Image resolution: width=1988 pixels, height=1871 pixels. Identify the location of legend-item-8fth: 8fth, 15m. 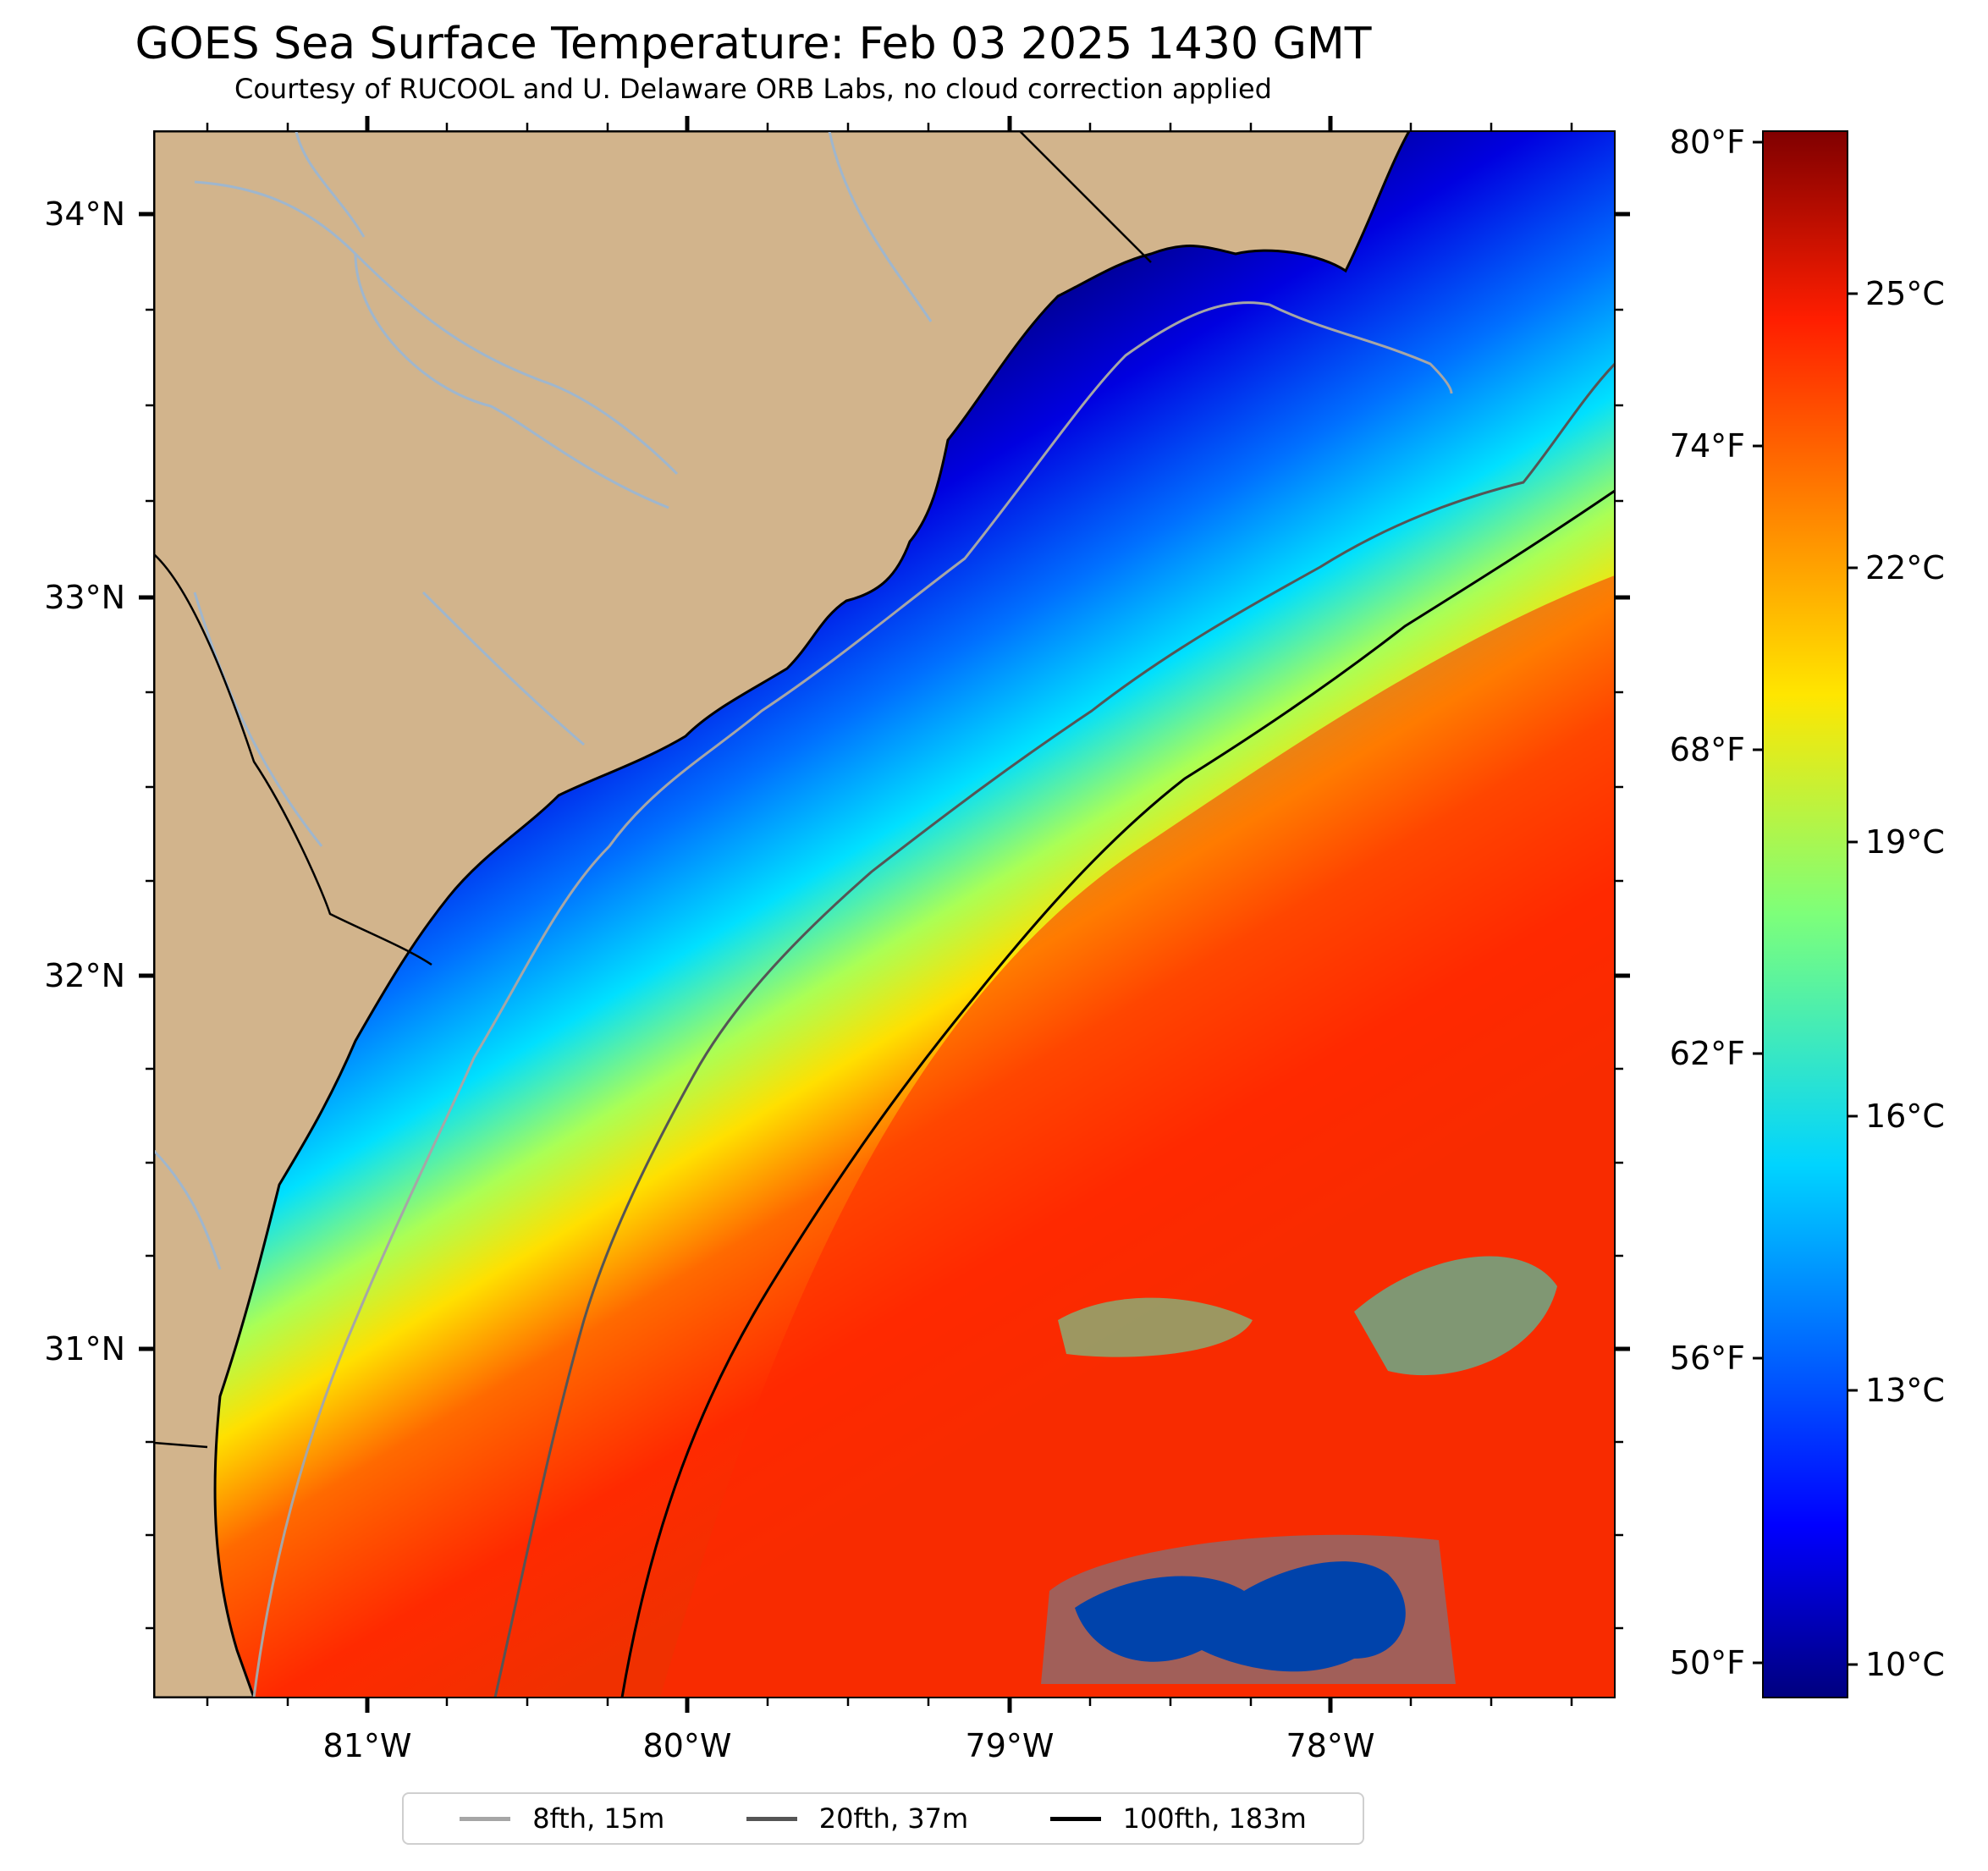
(562, 1819).